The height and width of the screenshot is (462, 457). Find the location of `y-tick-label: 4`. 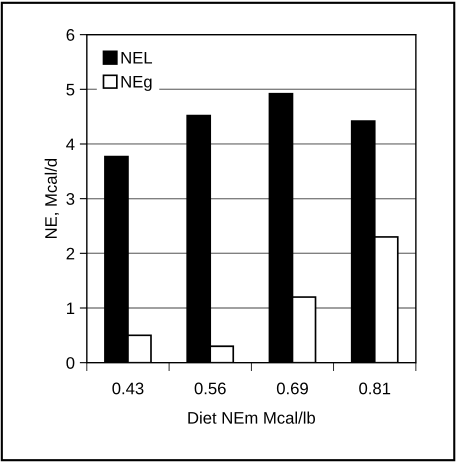

y-tick-label: 4 is located at coordinates (70, 144).